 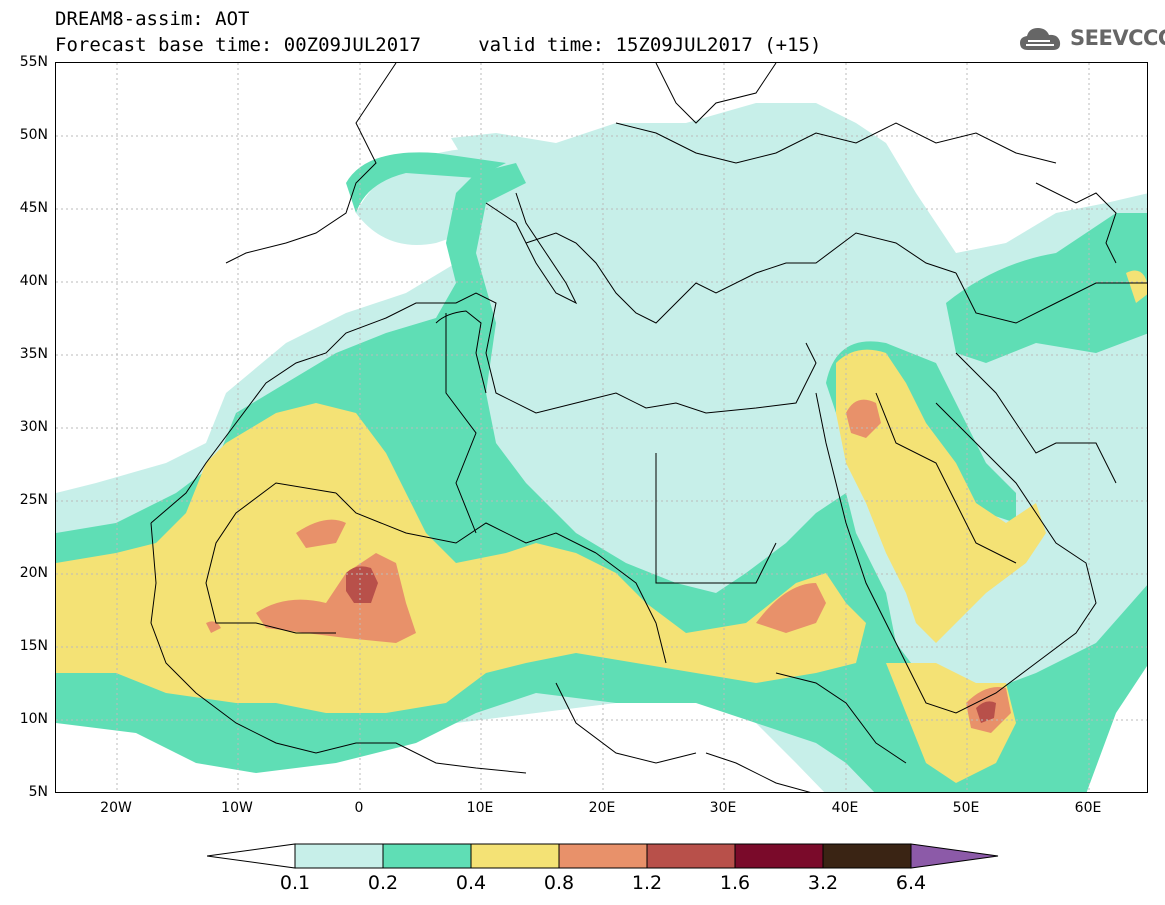 What do you see at coordinates (33, 62) in the screenshot?
I see `lat-label-55n: 55N` at bounding box center [33, 62].